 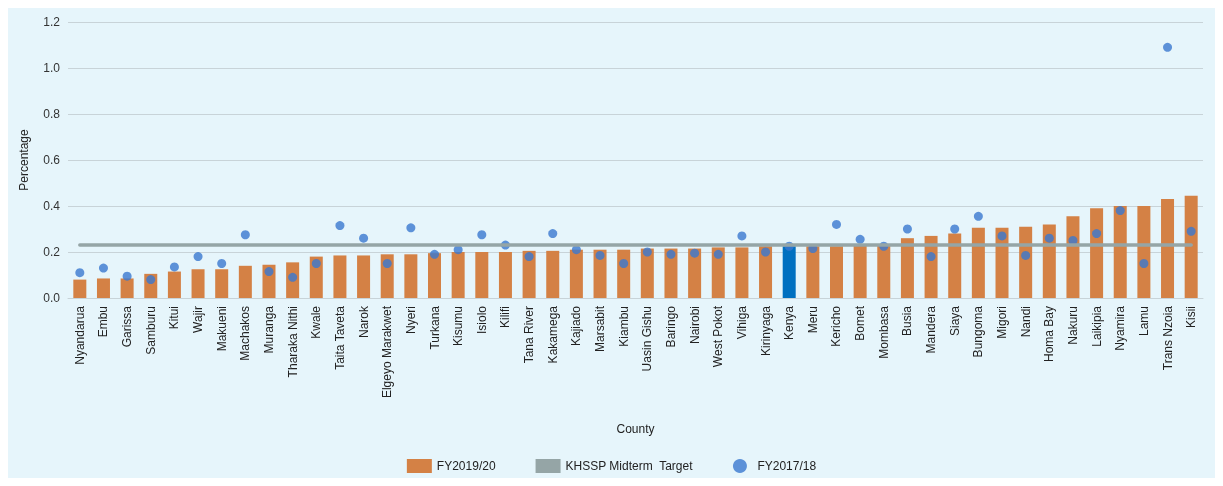 I want to click on x-tick-label: Nyeri, so click(x=410, y=320).